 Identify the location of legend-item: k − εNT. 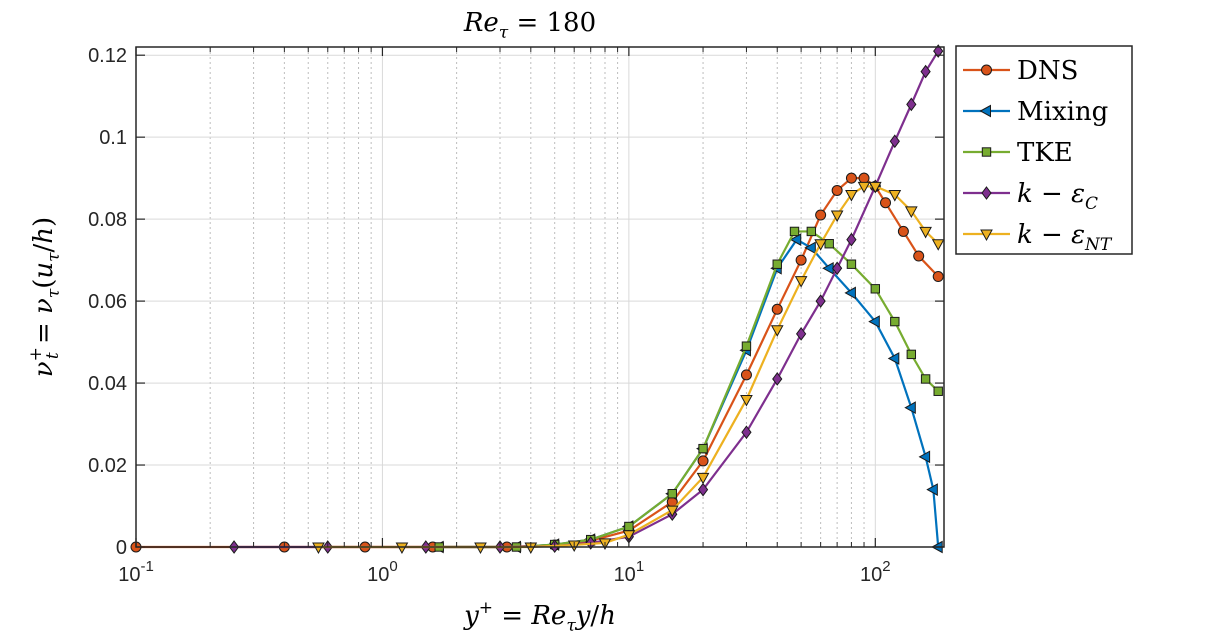
(1038, 237).